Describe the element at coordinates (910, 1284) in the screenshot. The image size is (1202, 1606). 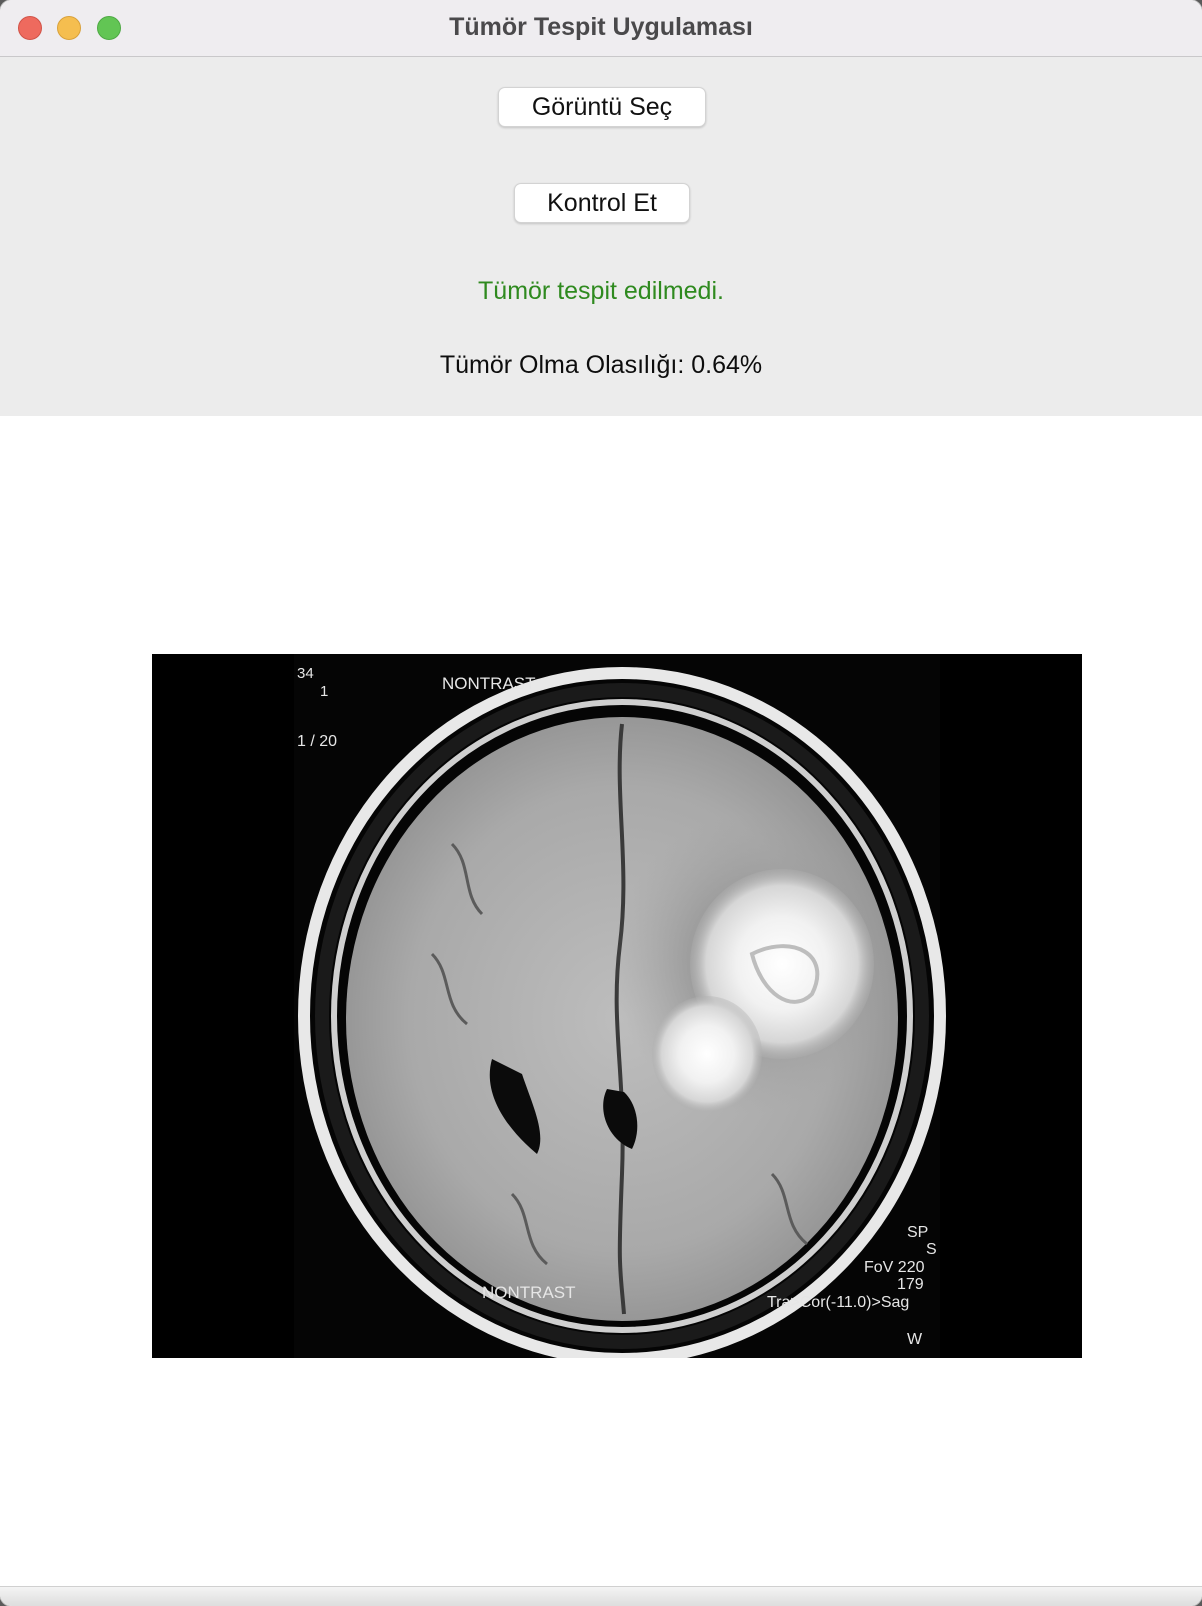
I see `mri-text-right-4: 179` at that location.